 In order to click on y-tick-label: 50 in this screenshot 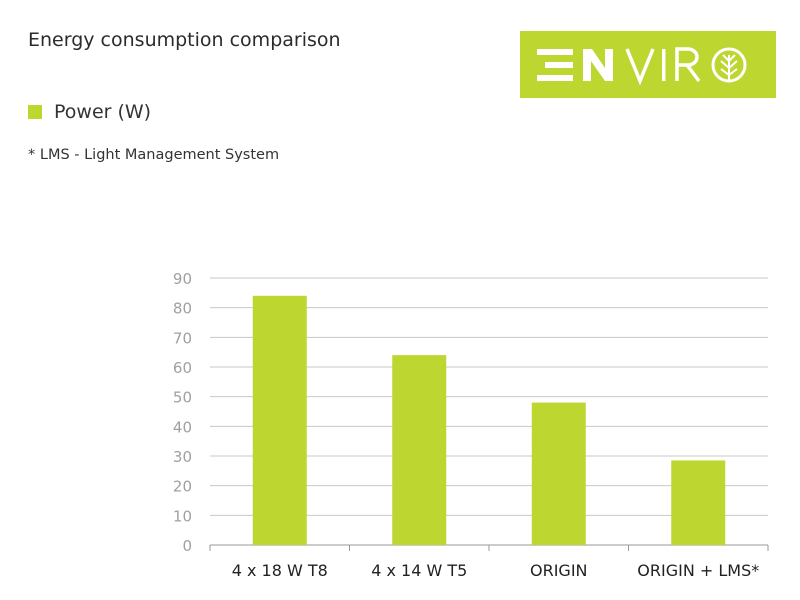, I will do `click(182, 398)`.